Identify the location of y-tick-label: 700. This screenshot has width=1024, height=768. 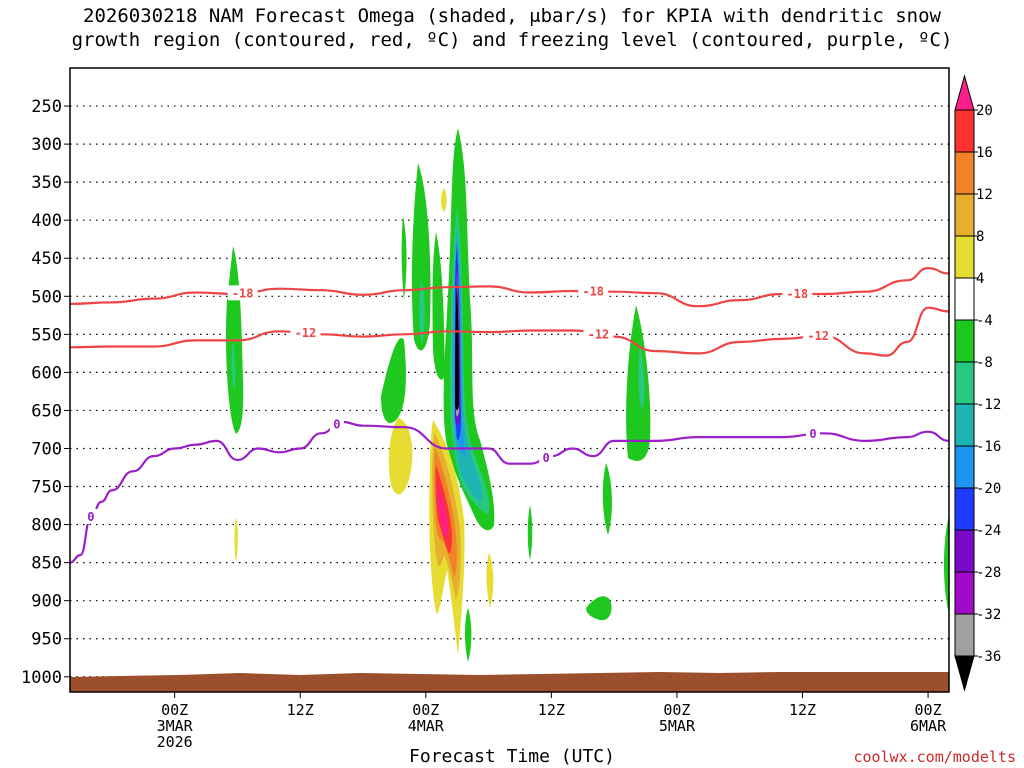
(46, 449).